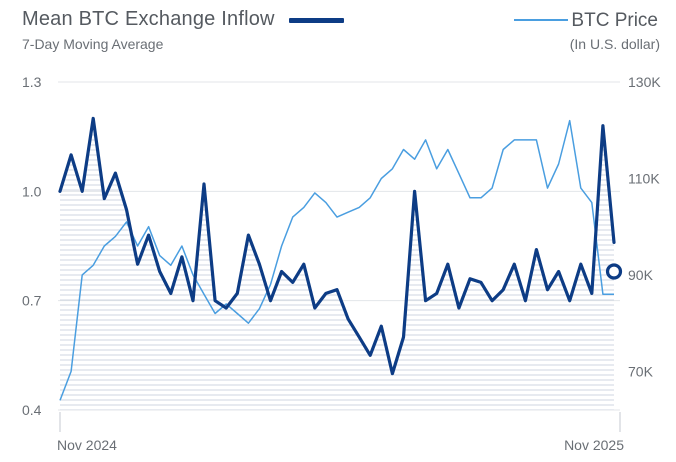 This screenshot has width=676, height=462. Describe the element at coordinates (32, 191) in the screenshot. I see `y-left-tick-label: 1.0` at that location.